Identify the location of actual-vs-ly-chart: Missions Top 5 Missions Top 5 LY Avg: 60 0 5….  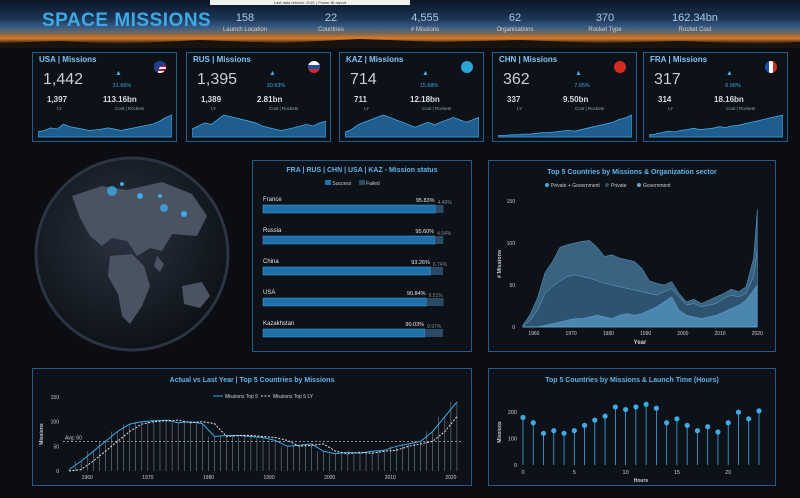
(253, 428).